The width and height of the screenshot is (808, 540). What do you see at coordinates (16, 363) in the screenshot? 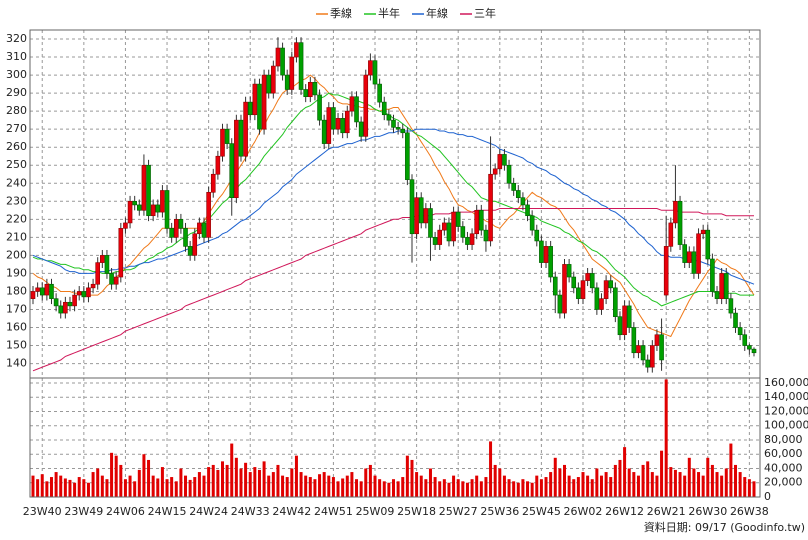
I see `y-tick-label: 140` at bounding box center [16, 363].